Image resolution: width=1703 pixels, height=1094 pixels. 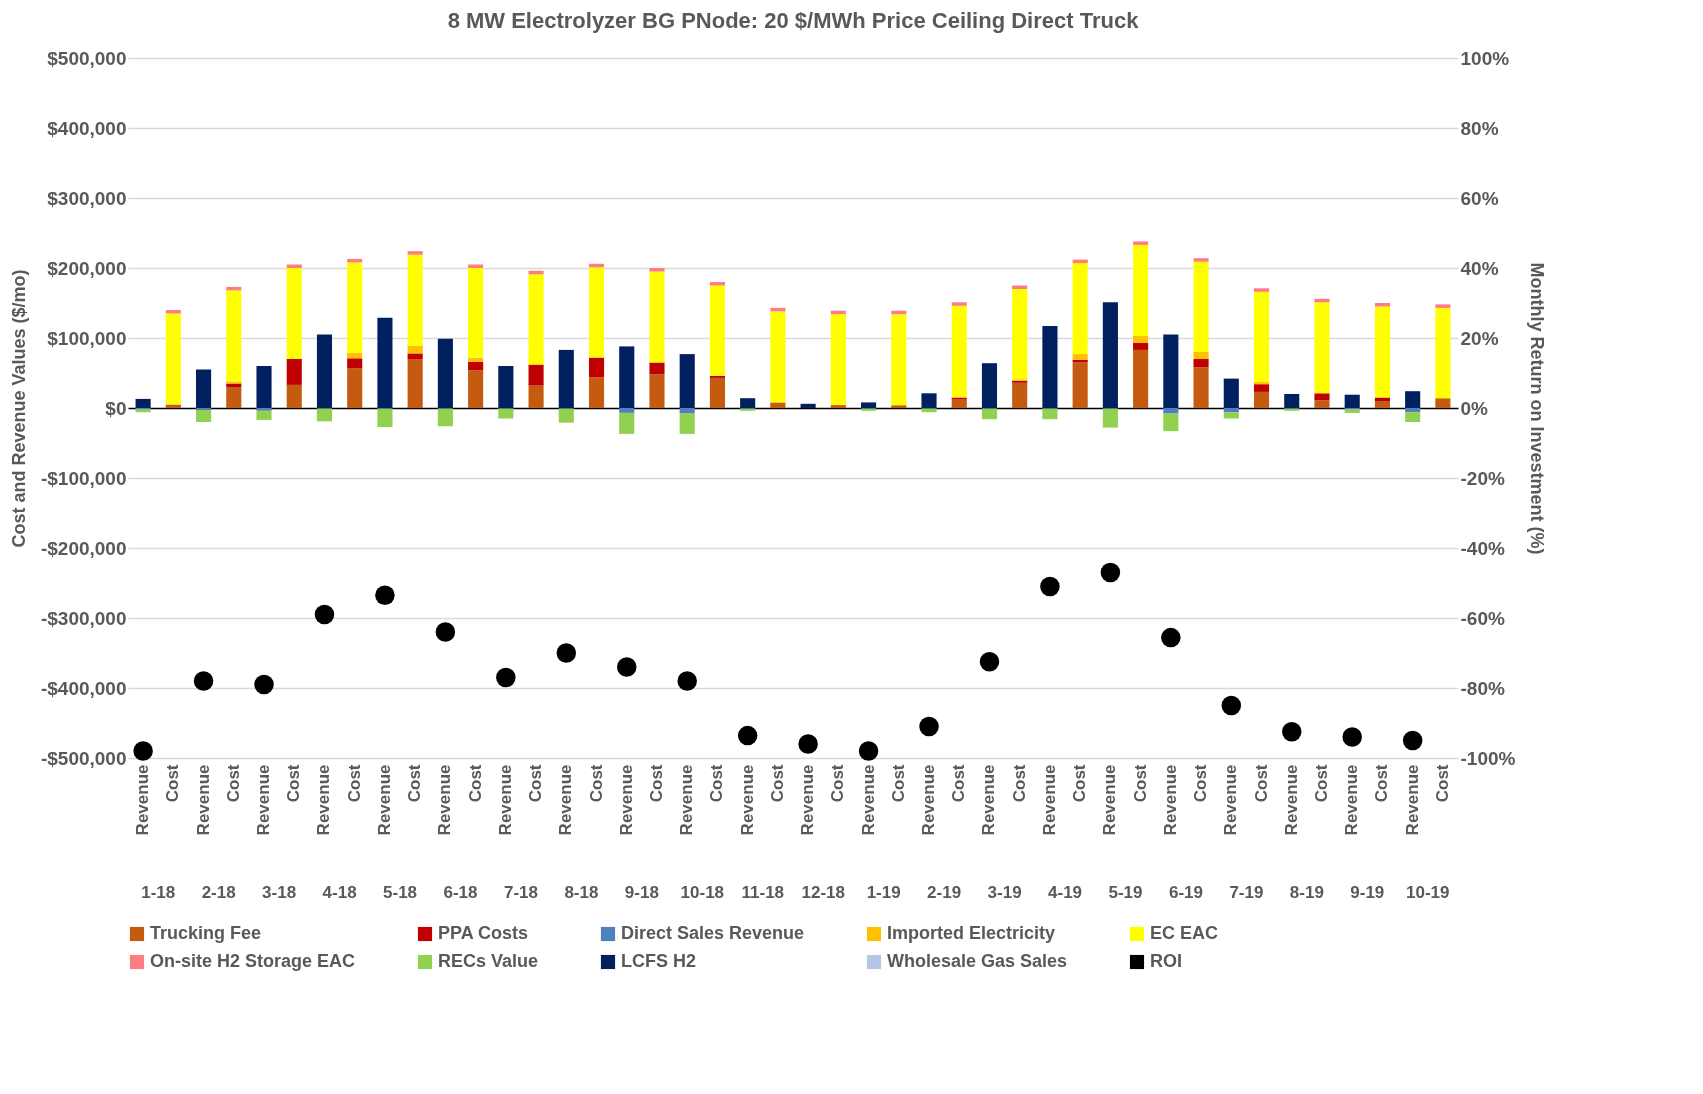 What do you see at coordinates (83, 548) in the screenshot?
I see `y-tick-label: -$200,000` at bounding box center [83, 548].